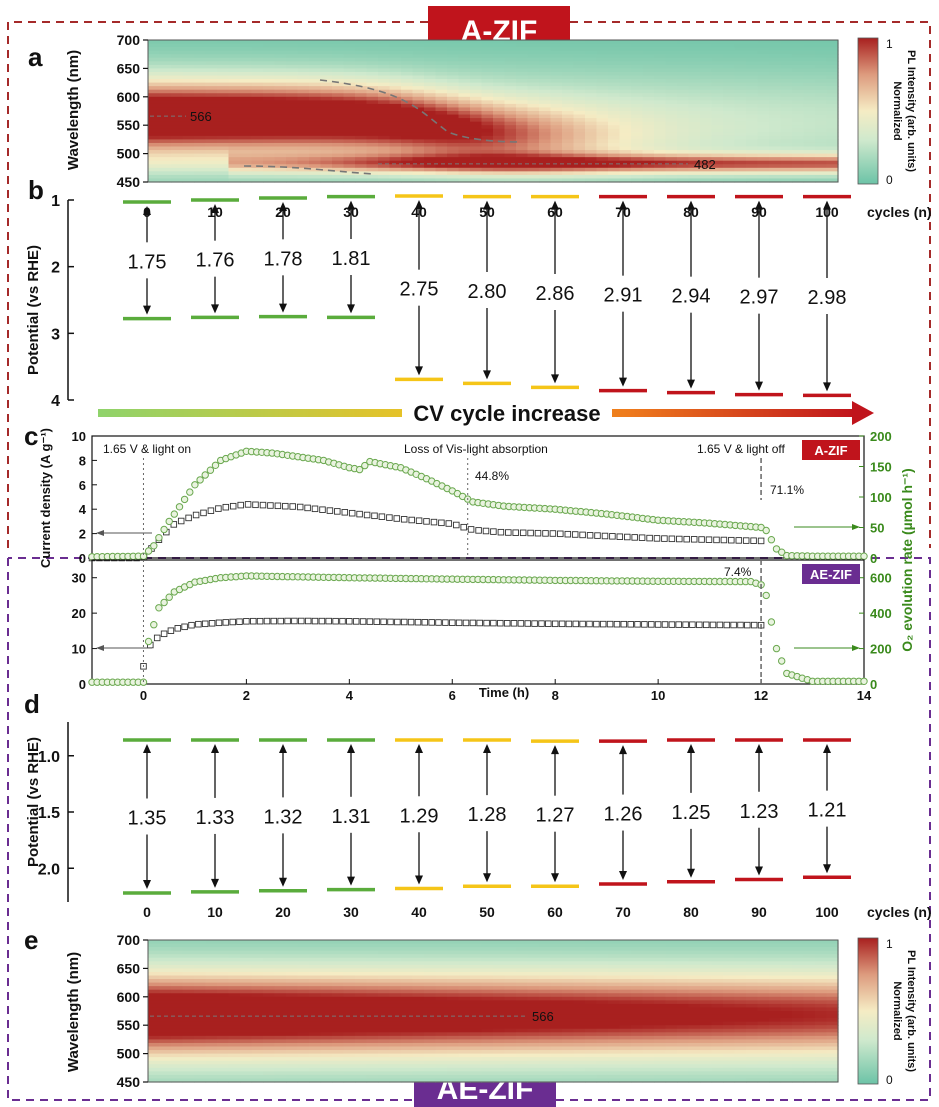 The width and height of the screenshot is (939, 1107). What do you see at coordinates (205, 475) in the screenshot?
I see `o2-point` at bounding box center [205, 475].